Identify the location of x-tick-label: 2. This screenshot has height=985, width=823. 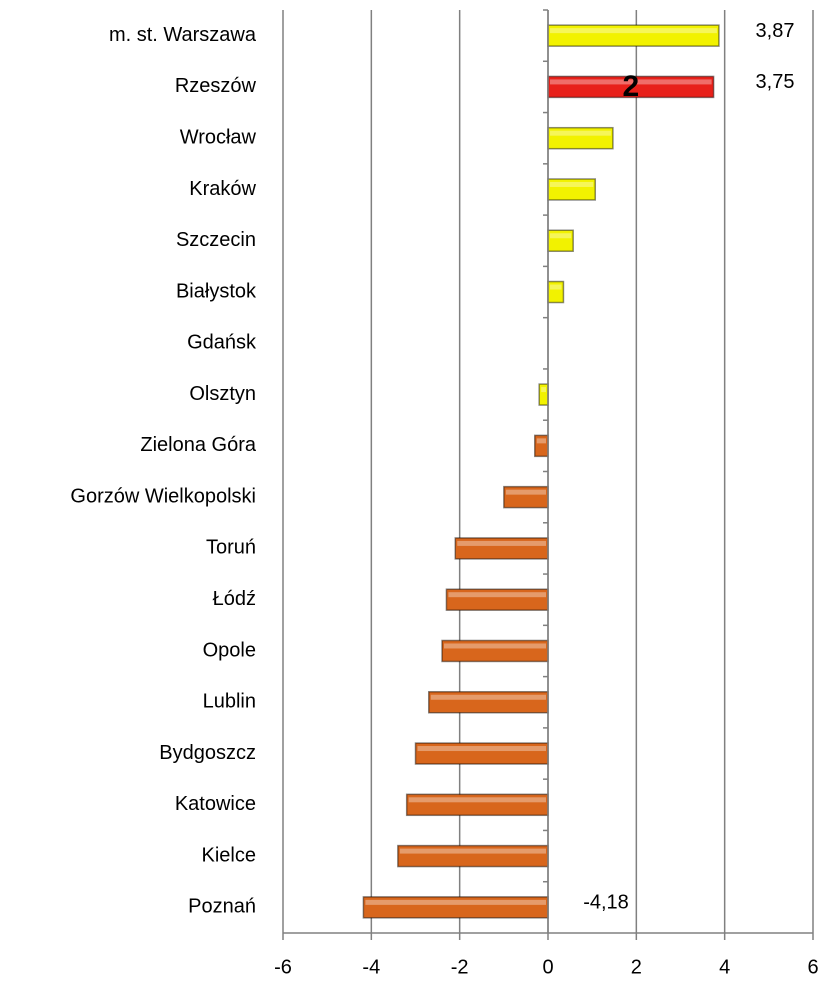
(636, 967).